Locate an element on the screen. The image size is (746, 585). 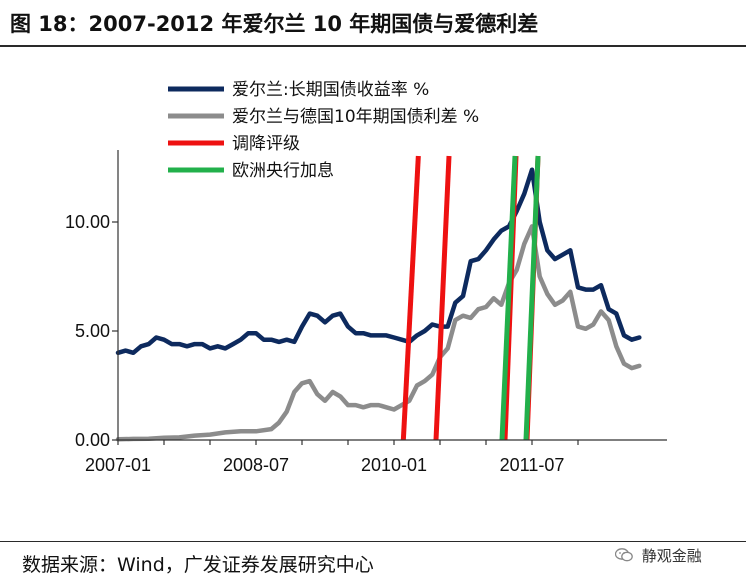
legend-label: 爱尔兰:长期国债收益率 % is located at coordinates (330, 90).